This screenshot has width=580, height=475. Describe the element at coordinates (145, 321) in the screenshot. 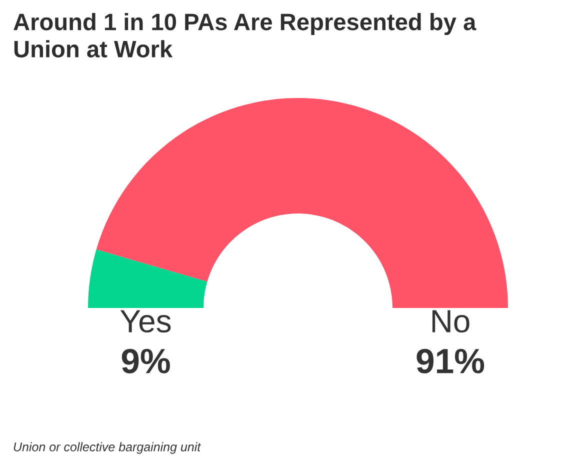

I see `slice-label: Yes` at that location.